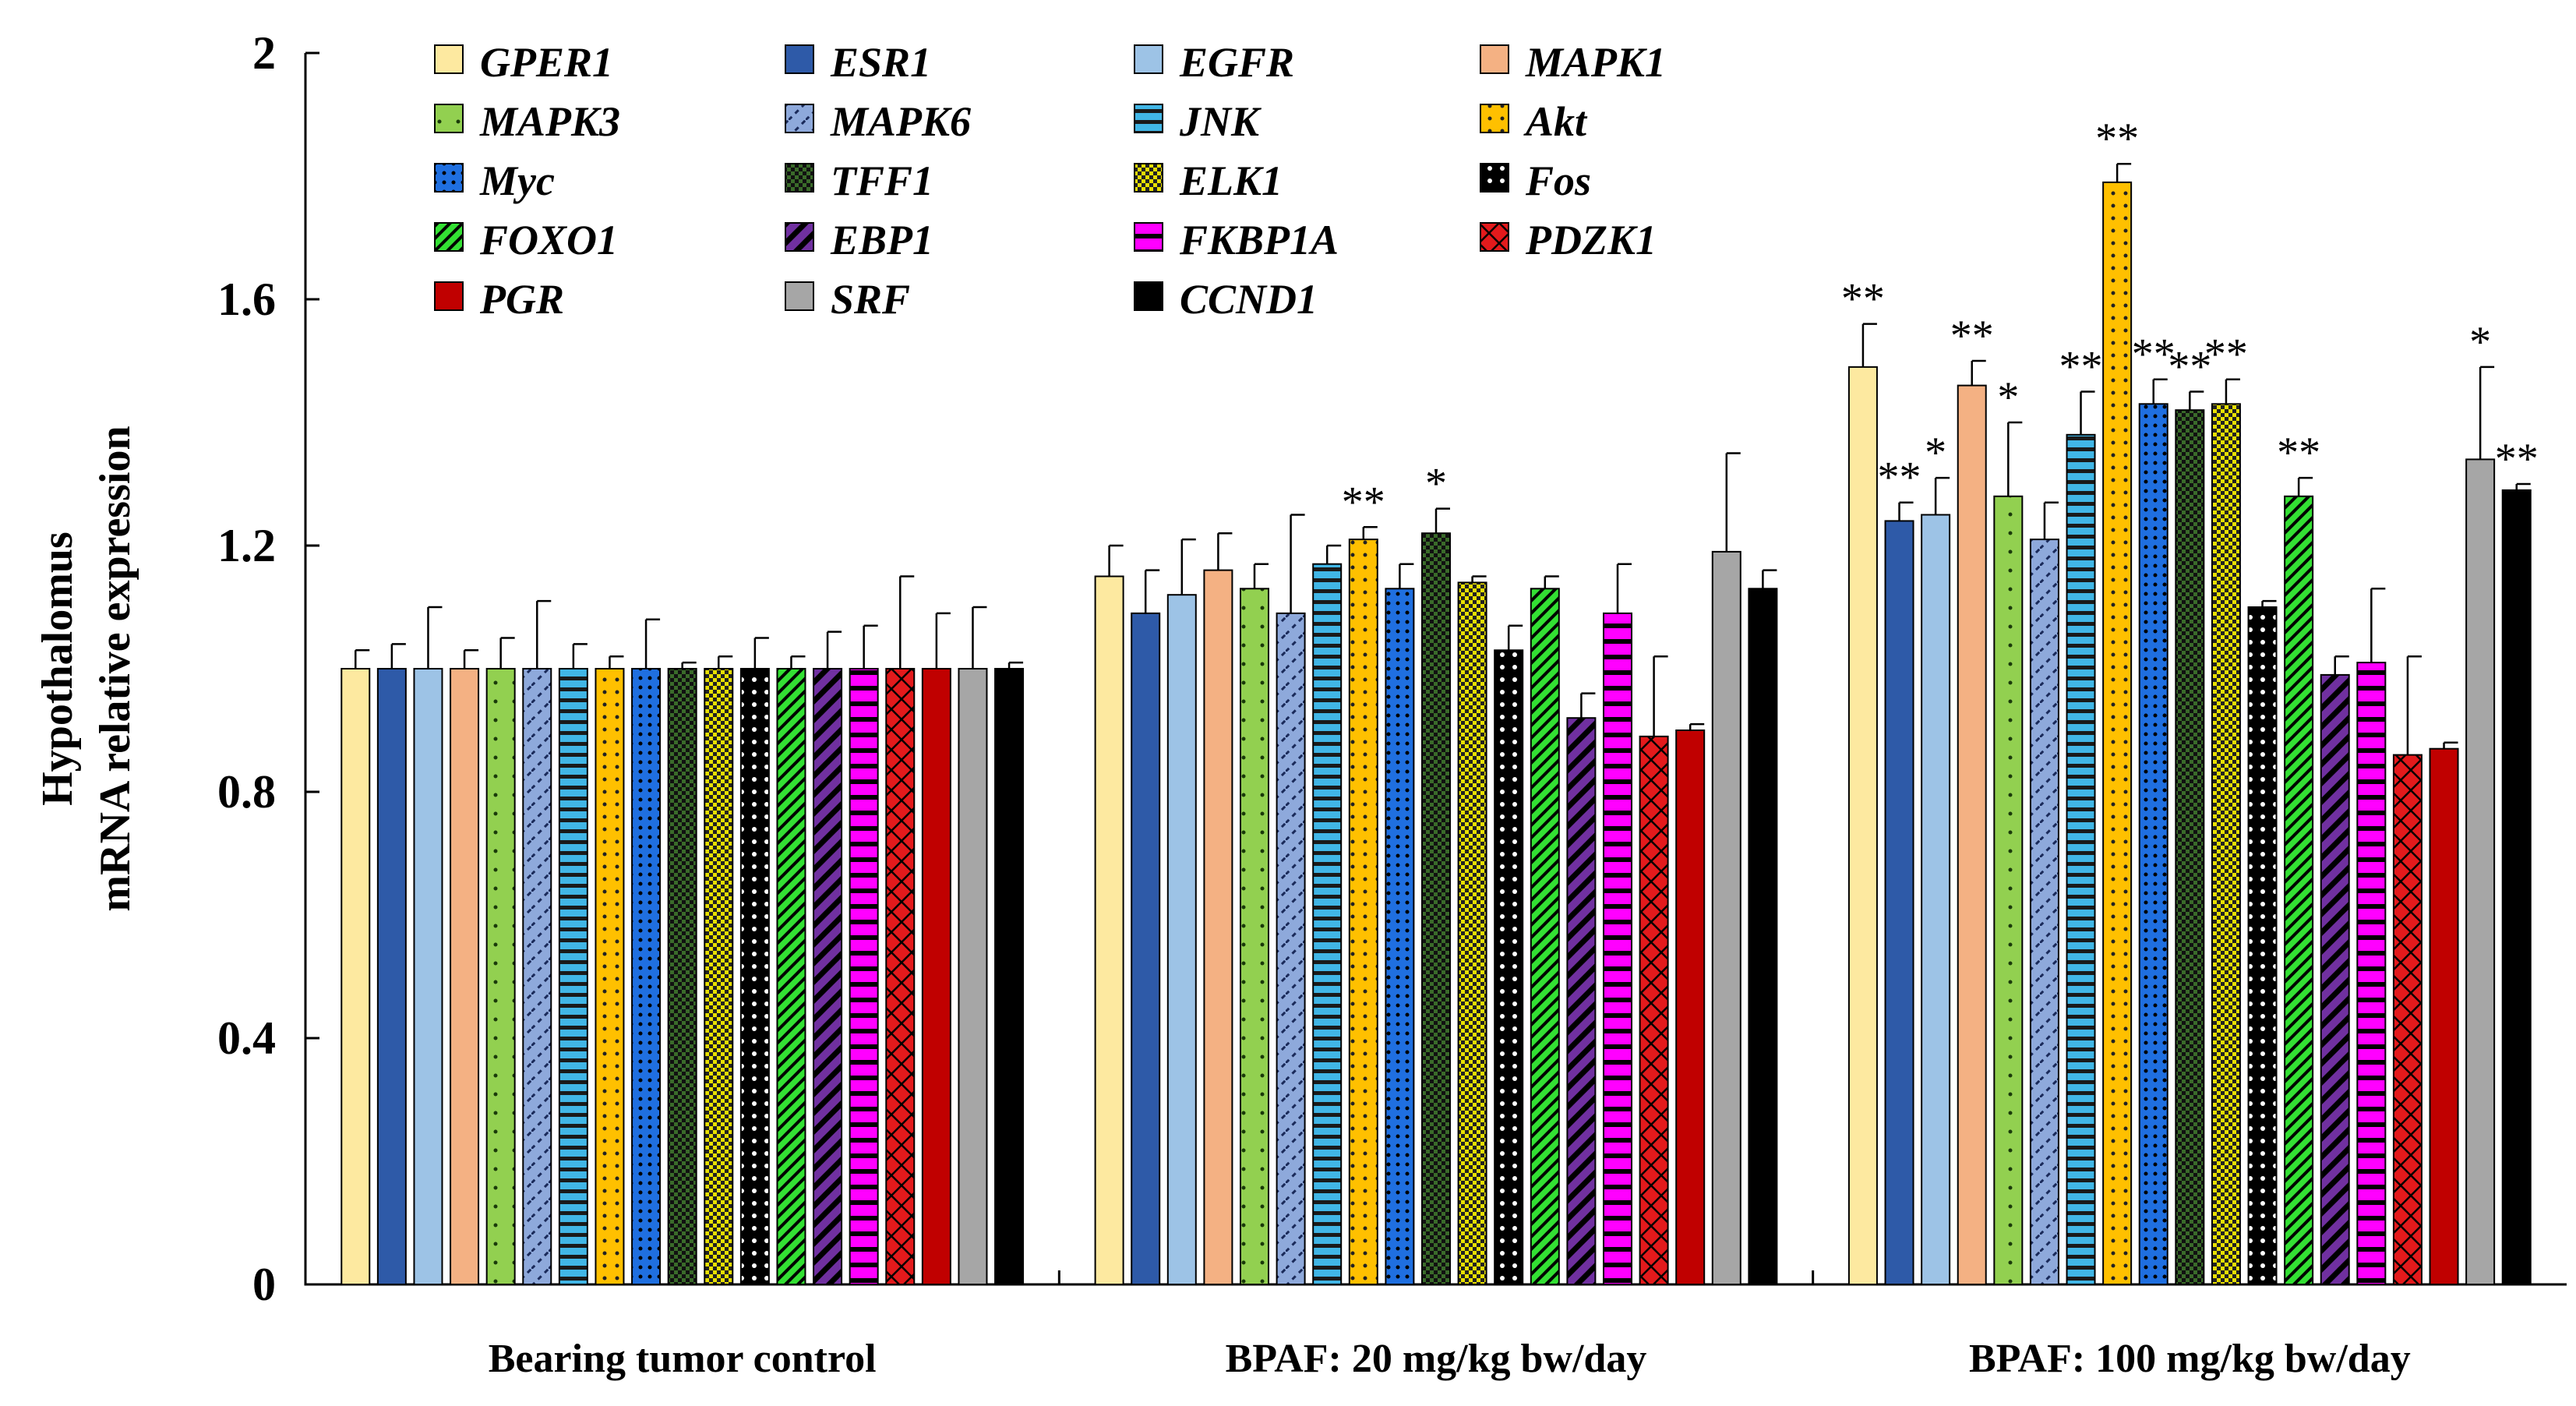  I want to click on error-bar-akt-bearing-tumor-control, so click(616, 662).